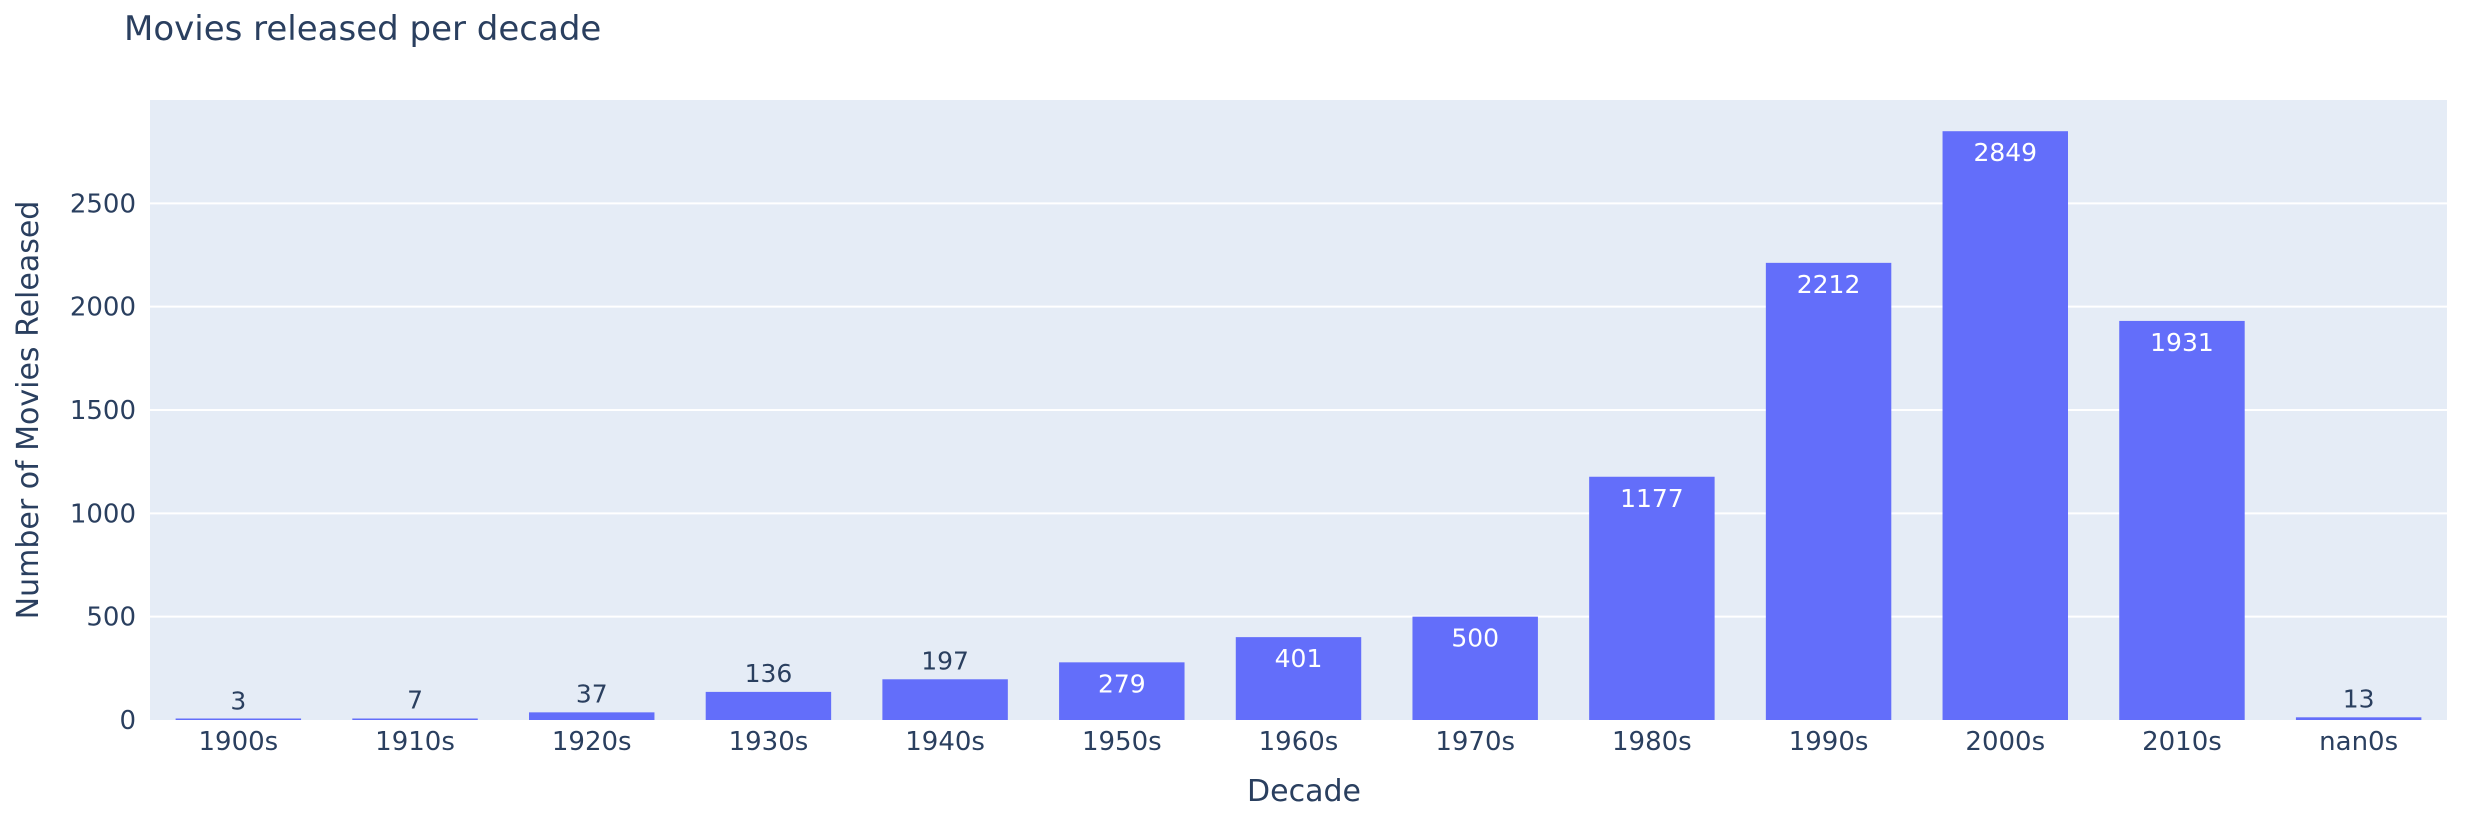 This screenshot has width=2482, height=822. Describe the element at coordinates (2182, 342) in the screenshot. I see `bar-value-label: 1931` at that location.